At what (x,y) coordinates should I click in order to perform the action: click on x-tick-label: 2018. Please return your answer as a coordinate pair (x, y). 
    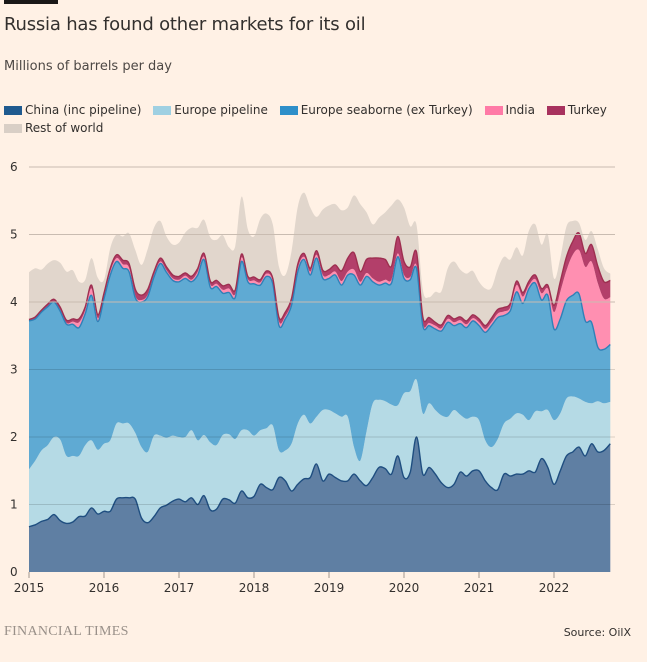
    Looking at the image, I should click on (254, 588).